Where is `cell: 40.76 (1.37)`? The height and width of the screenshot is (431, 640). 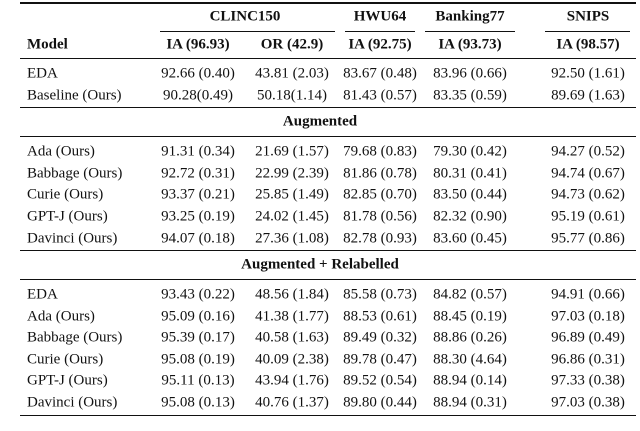 cell: 40.76 (1.37) is located at coordinates (292, 402).